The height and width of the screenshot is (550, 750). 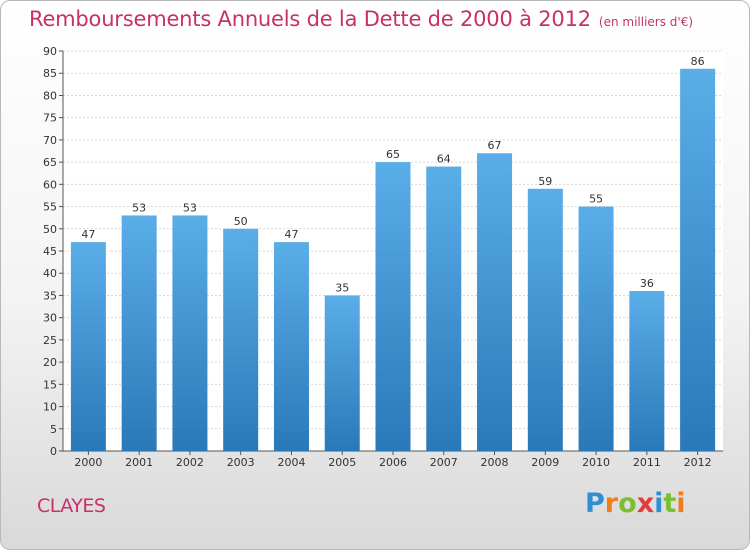 I want to click on proxiti-logo: Proxiti, so click(x=635, y=503).